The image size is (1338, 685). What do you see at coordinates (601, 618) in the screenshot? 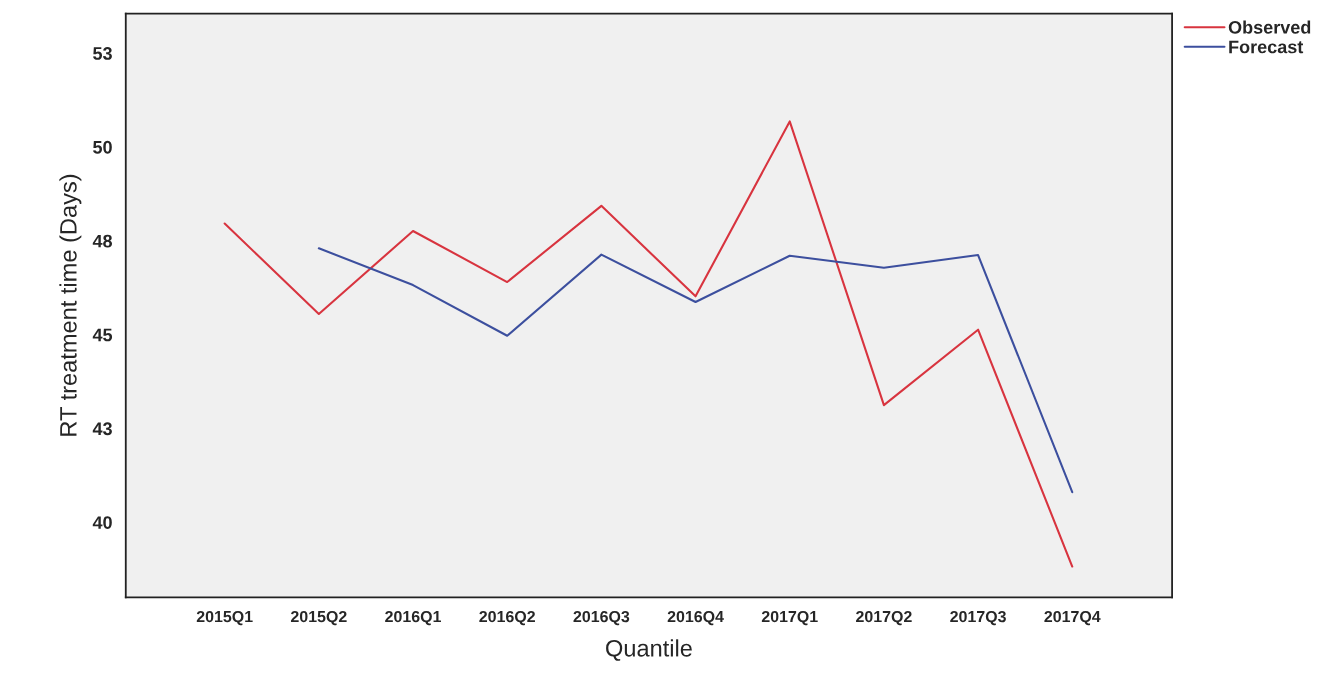
I see `x-tick-label: 2016Q3` at bounding box center [601, 618].